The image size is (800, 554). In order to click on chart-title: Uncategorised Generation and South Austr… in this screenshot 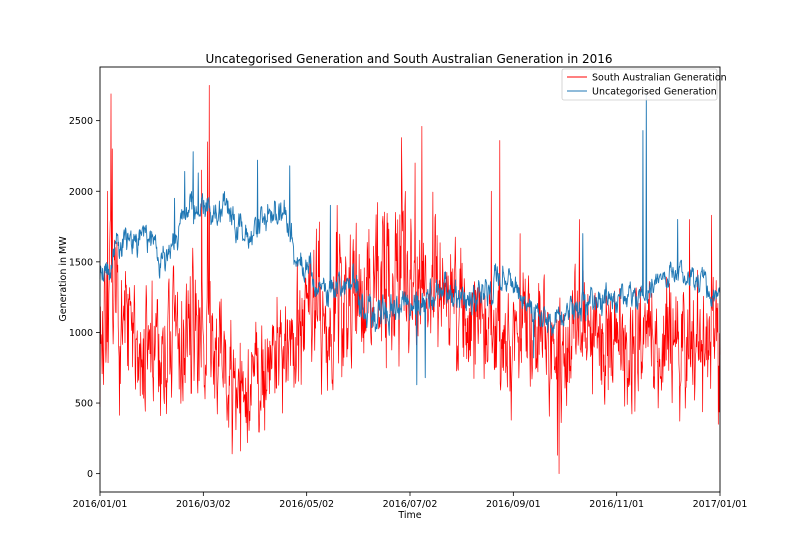, I will do `click(408, 59)`.